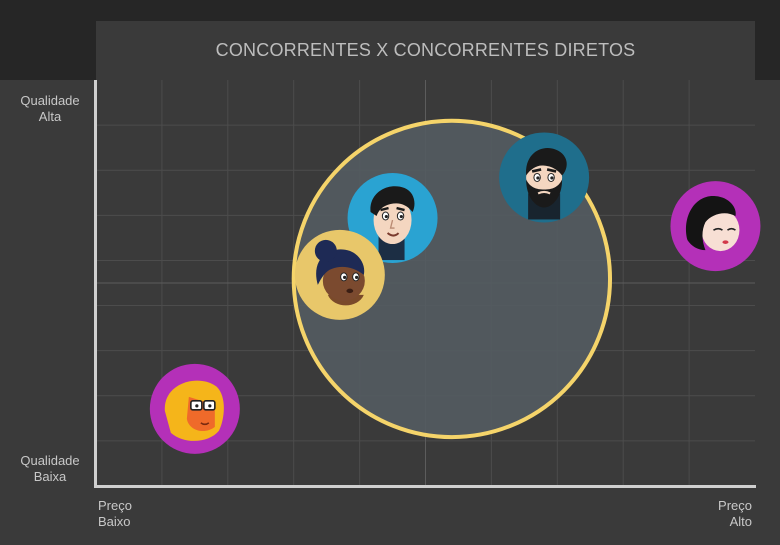 This screenshot has height=545, width=780. I want to click on data-point-woman-glasses-avatar-icon, so click(194, 408).